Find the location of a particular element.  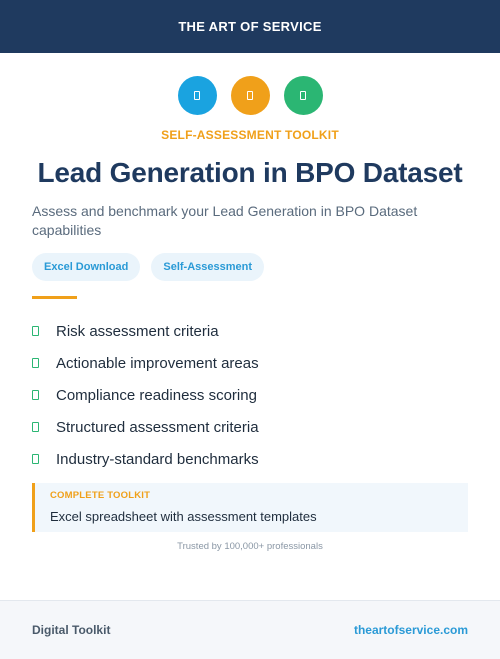

footer-label: Digital Toolkit is located at coordinates (71, 630).